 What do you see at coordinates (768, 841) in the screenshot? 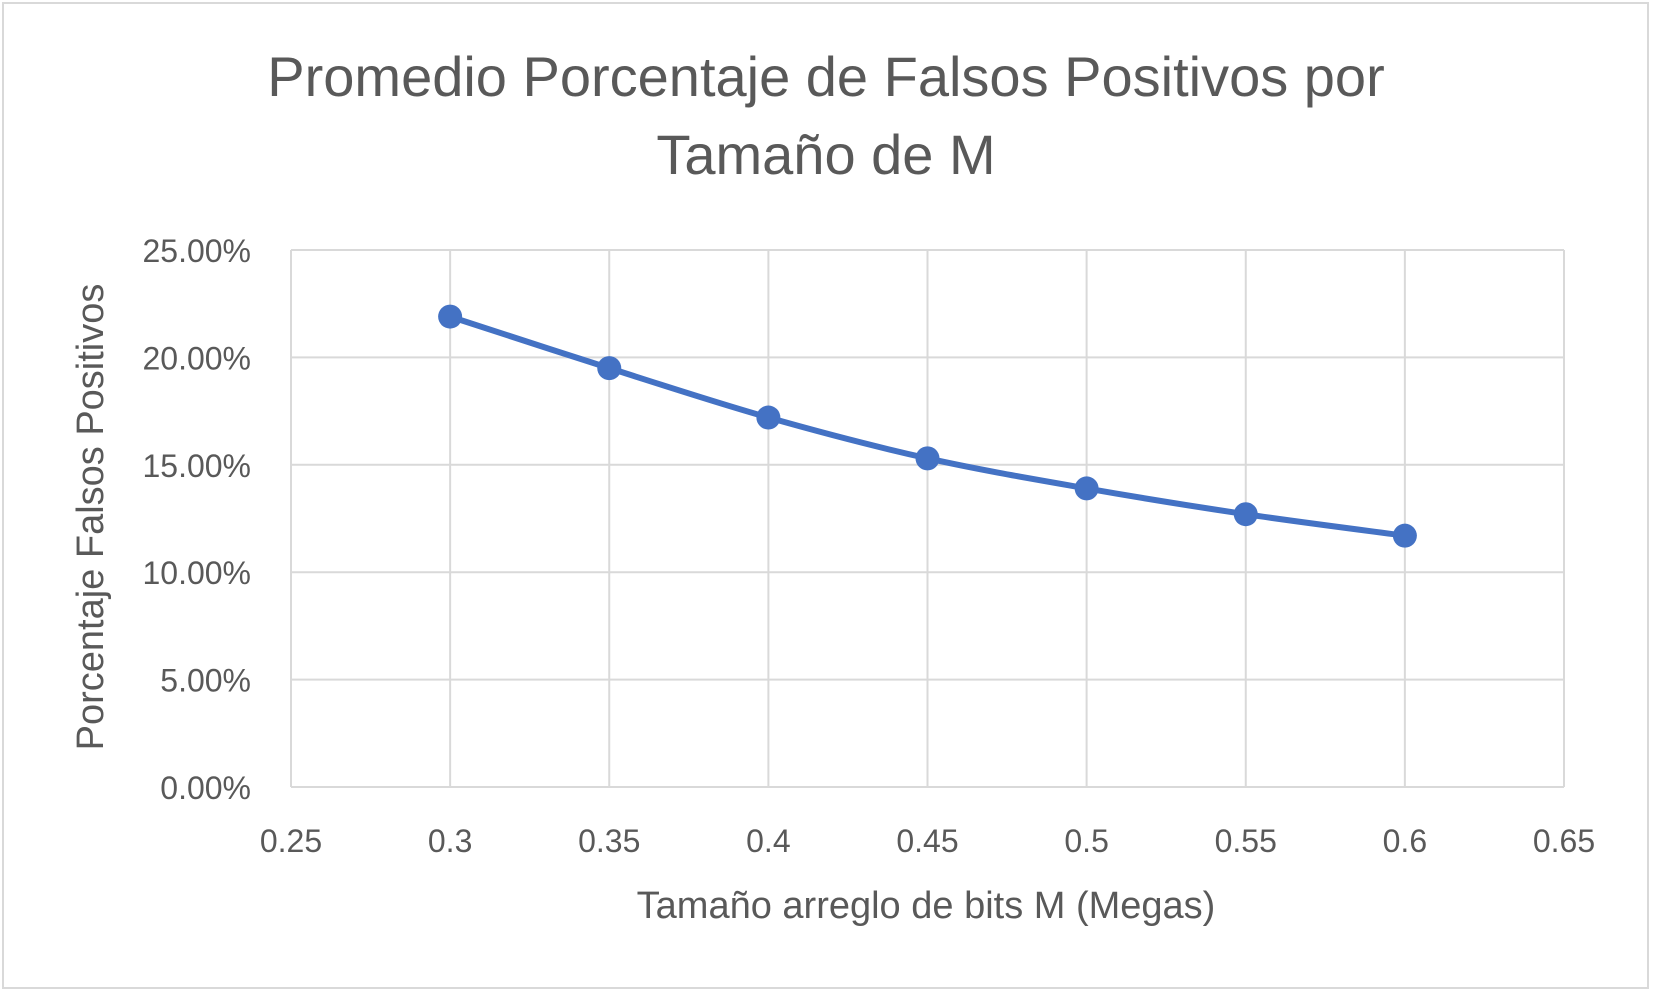
I see `x-tick-label: 0.4` at bounding box center [768, 841].